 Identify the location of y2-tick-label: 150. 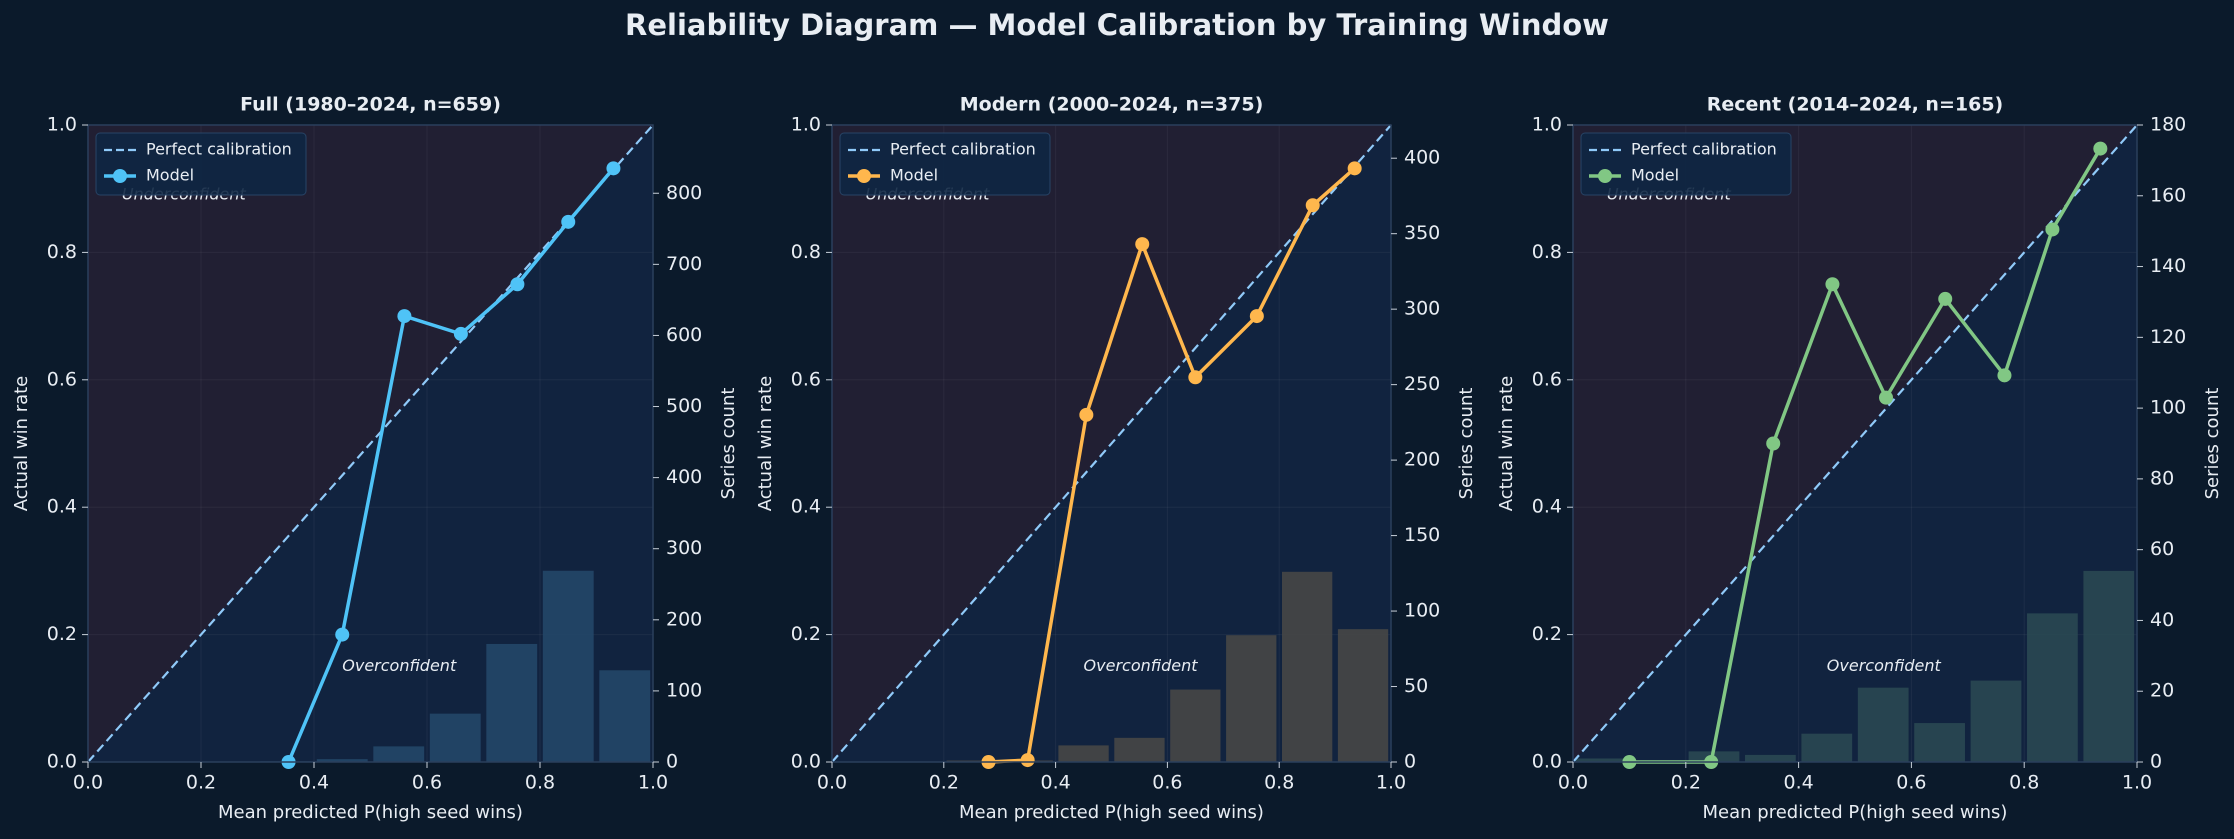
(1422, 535).